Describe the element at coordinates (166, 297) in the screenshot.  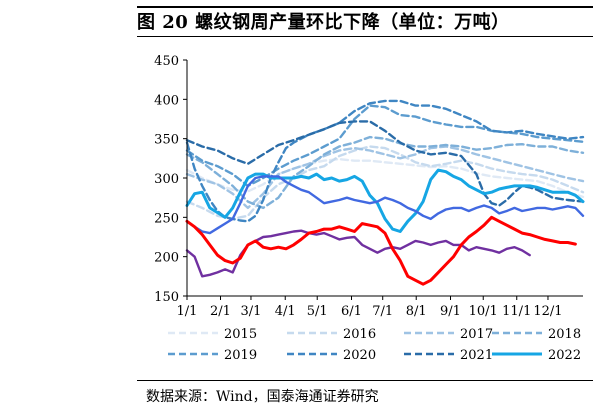
I see `y-tick-label: 150` at that location.